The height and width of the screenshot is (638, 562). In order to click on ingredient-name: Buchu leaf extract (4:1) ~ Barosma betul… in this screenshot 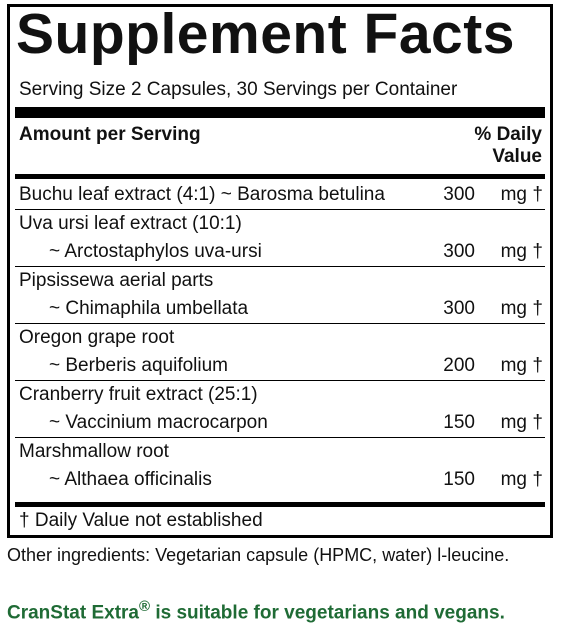, I will do `click(202, 194)`.